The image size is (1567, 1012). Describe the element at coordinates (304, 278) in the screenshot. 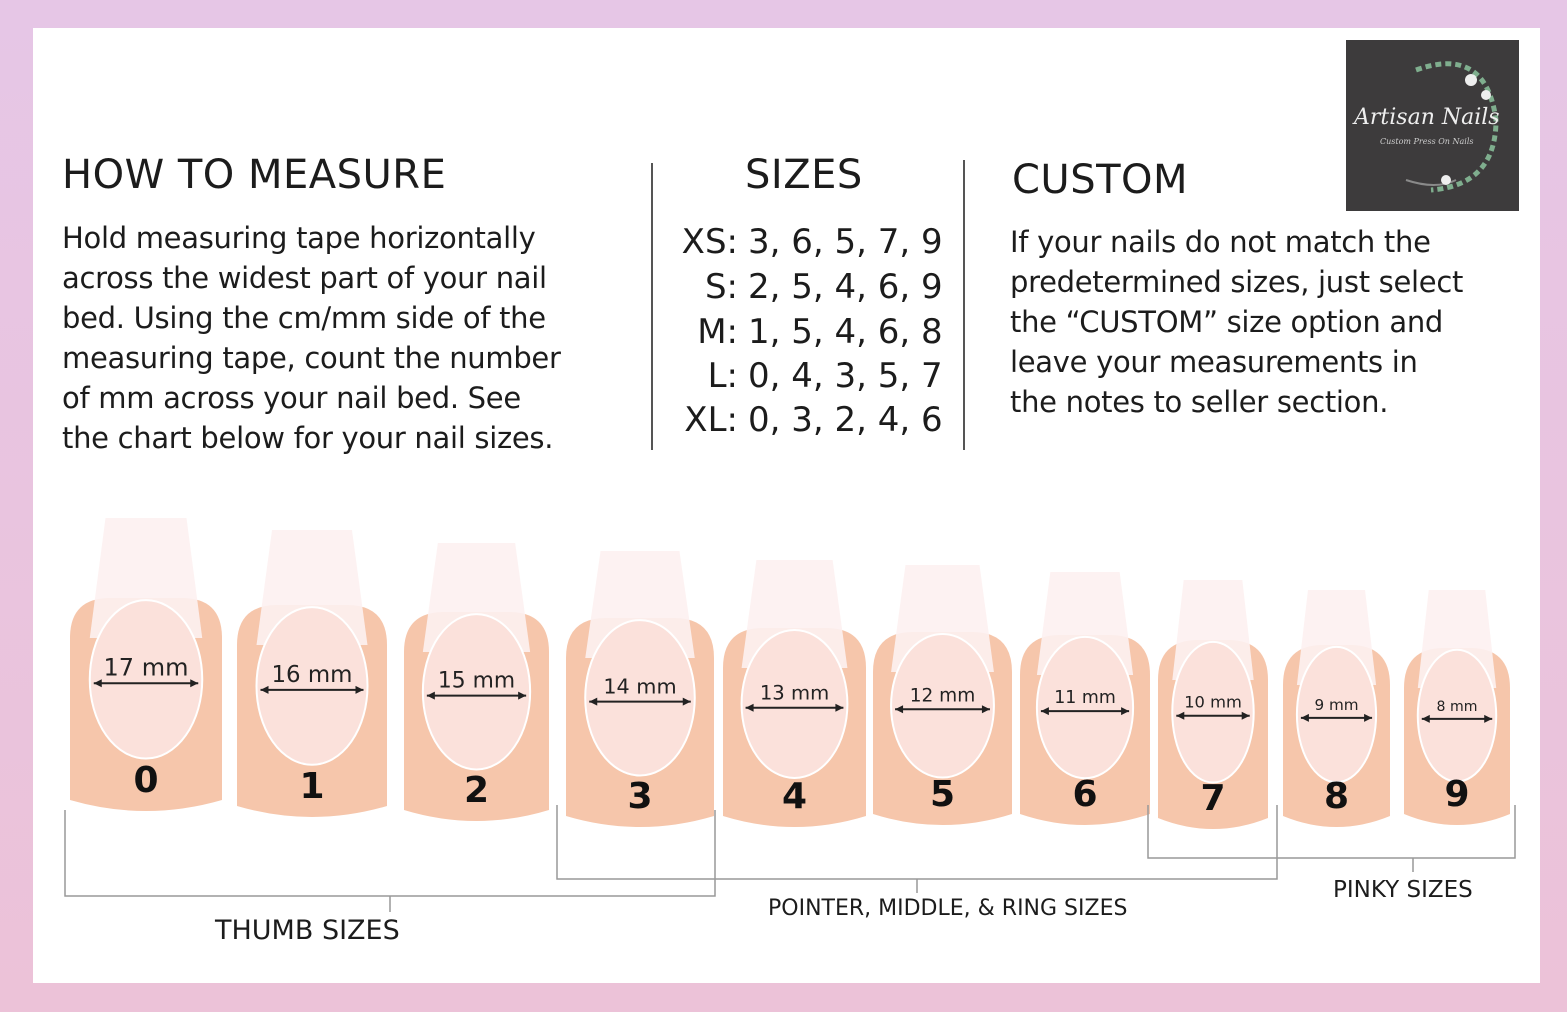

I see `text-line: across the widest part of your nail` at that location.